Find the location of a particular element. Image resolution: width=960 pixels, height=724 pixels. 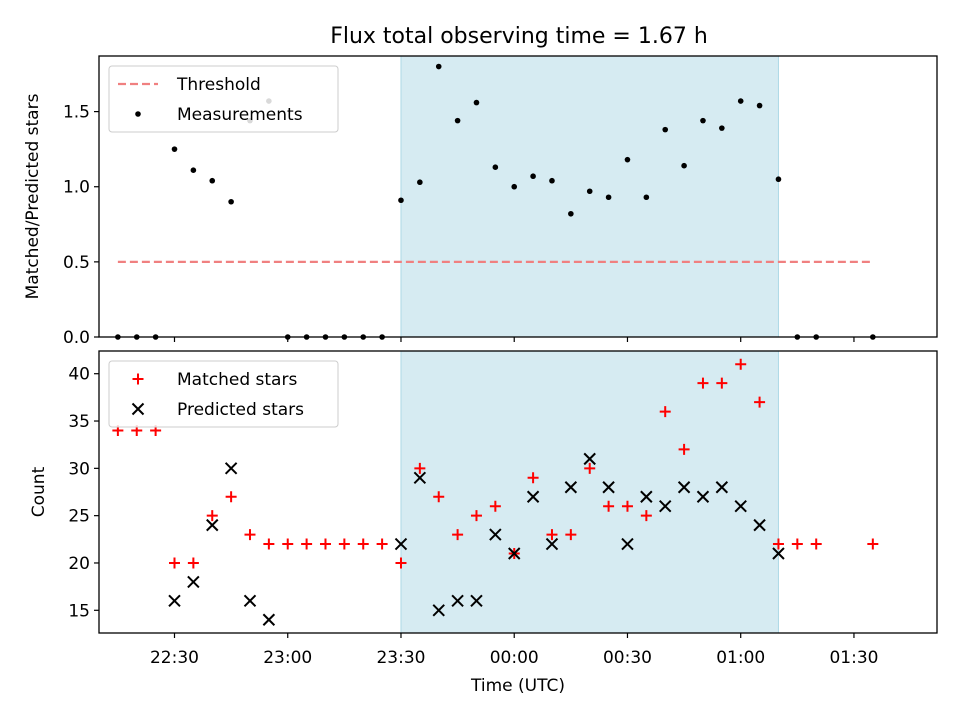

legend-label: Matched stars is located at coordinates (237, 380).